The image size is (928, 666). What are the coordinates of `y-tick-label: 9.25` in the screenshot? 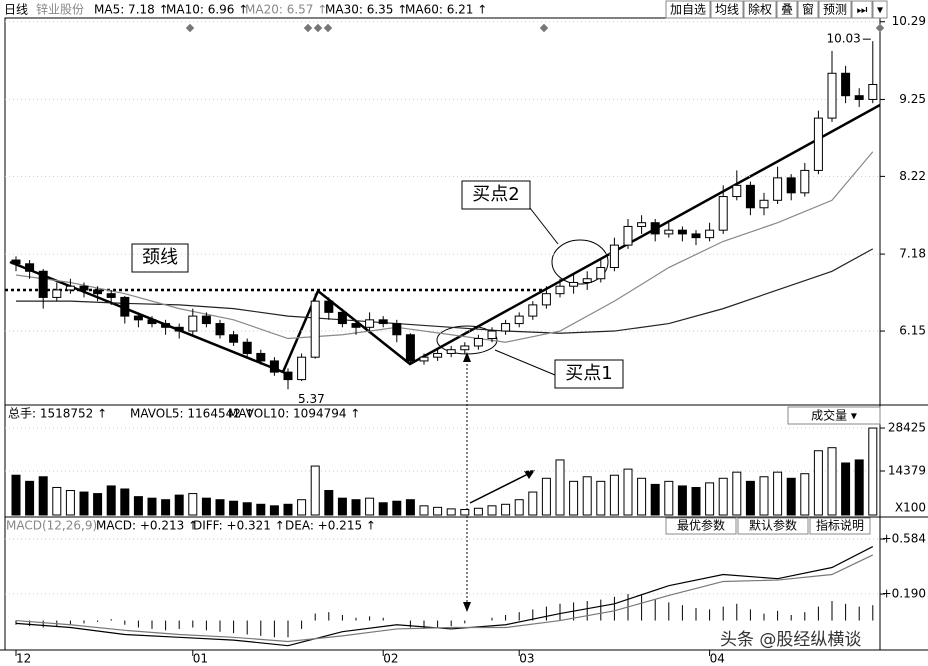 It's located at (912, 99).